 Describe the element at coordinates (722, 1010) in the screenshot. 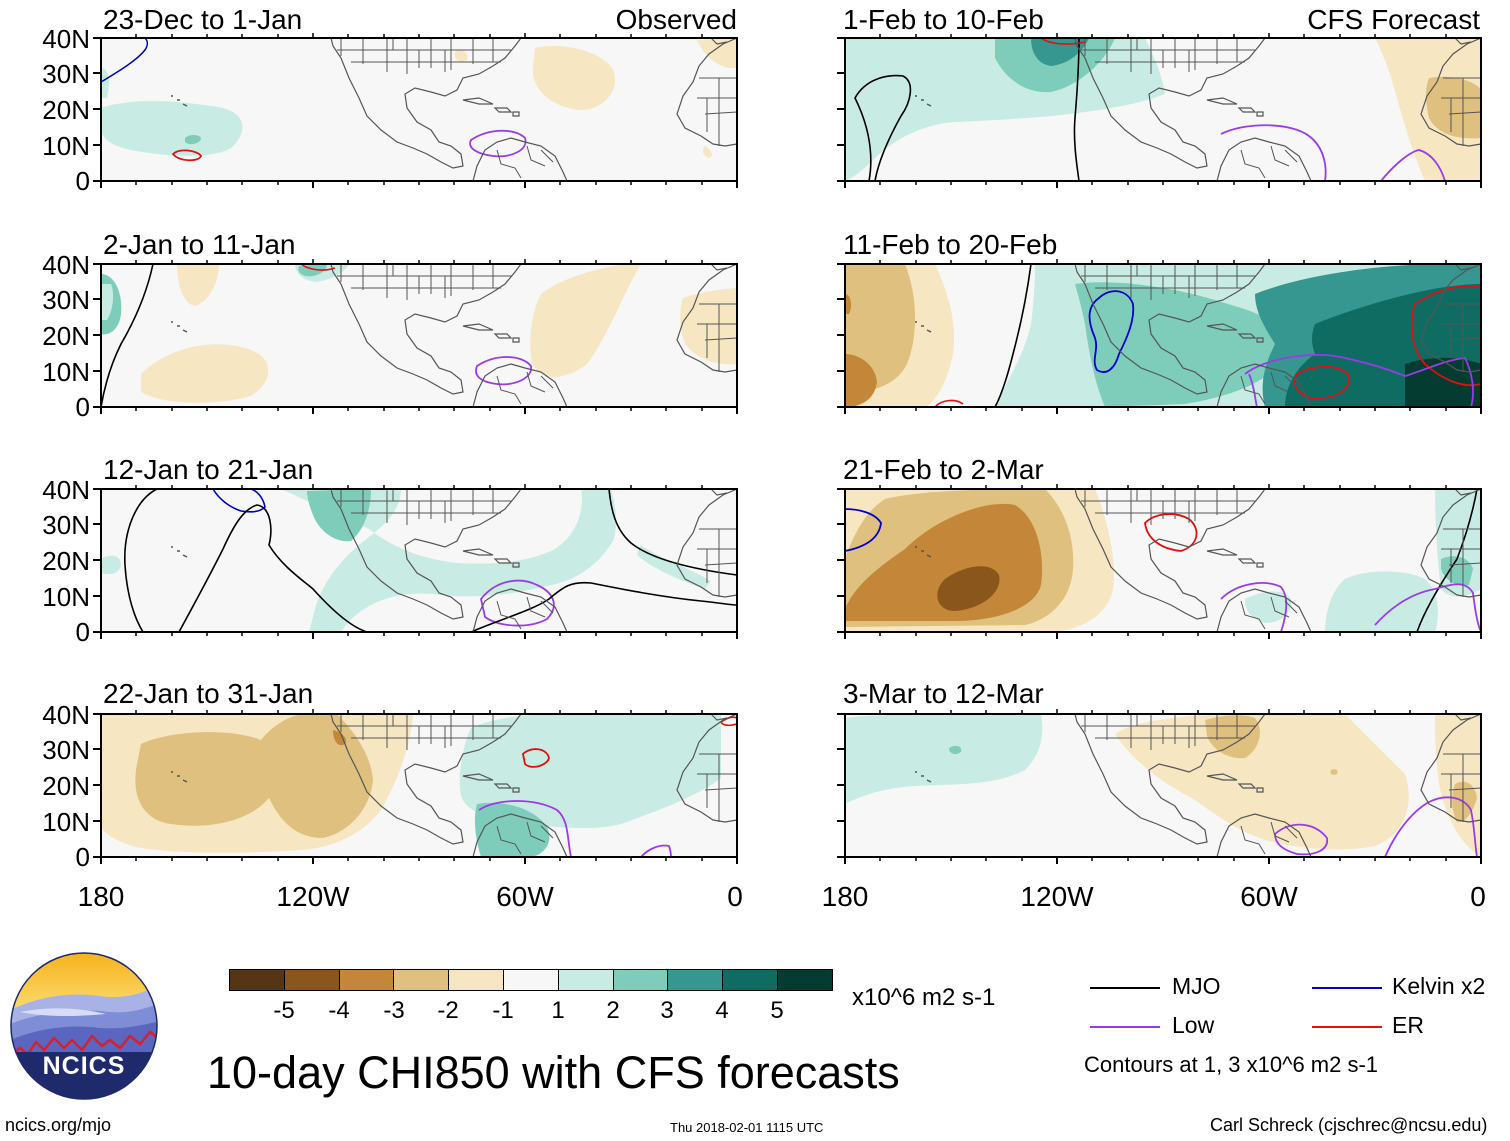

I see `colorbar-label: 4` at that location.